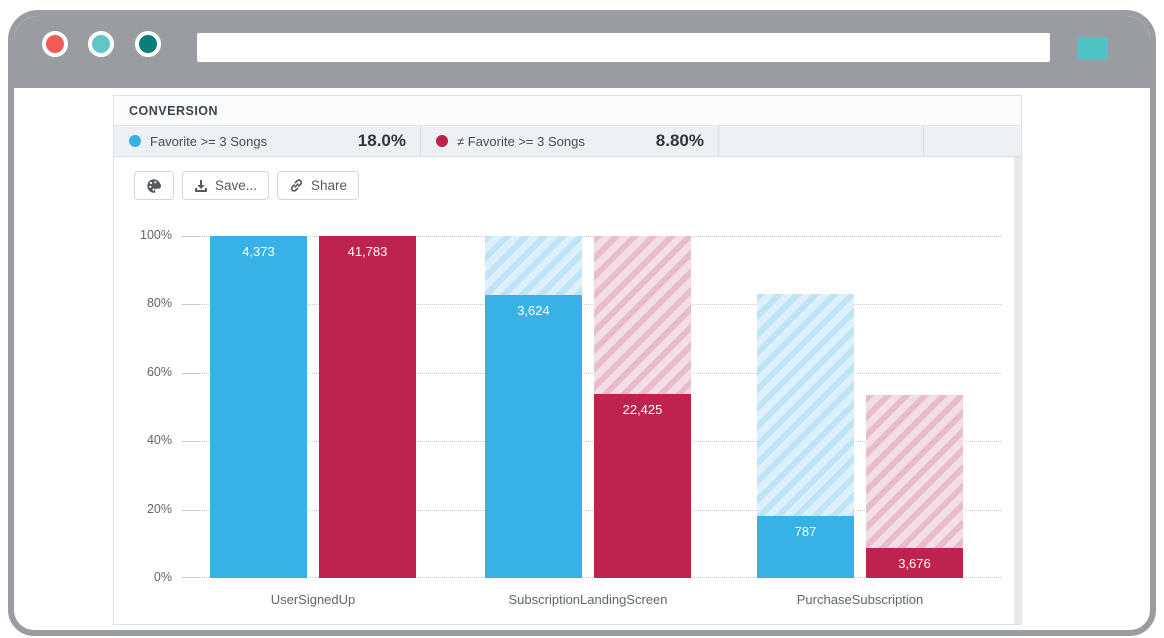  I want to click on chart-toolbar: Save... Share, so click(247, 185).